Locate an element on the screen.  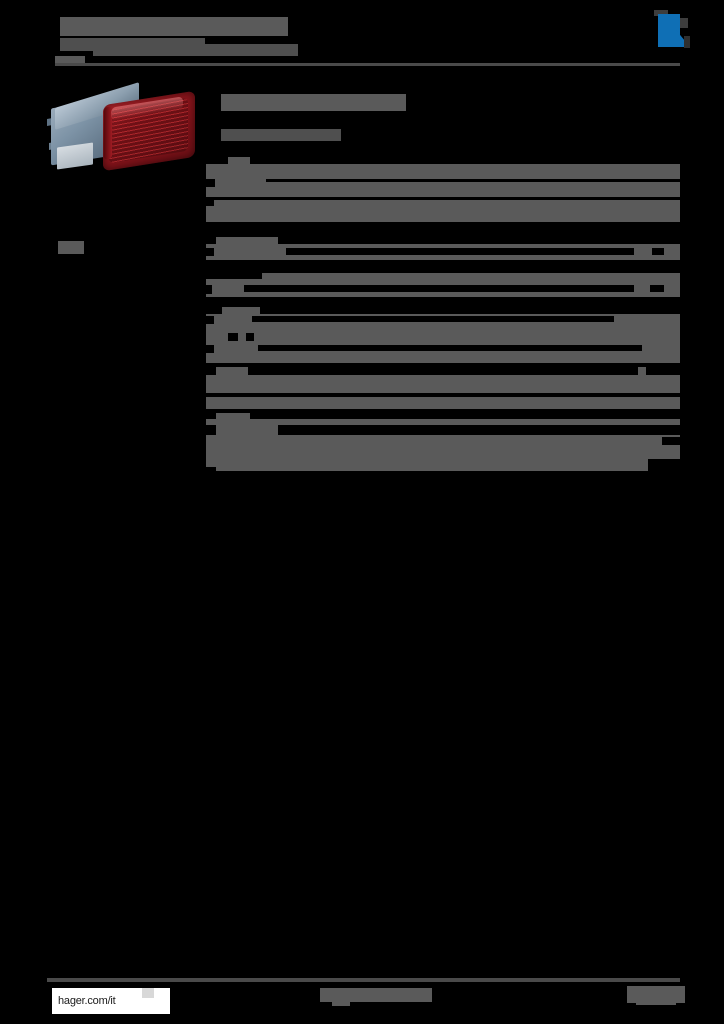
hager-logo is located at coordinates (672, 30).